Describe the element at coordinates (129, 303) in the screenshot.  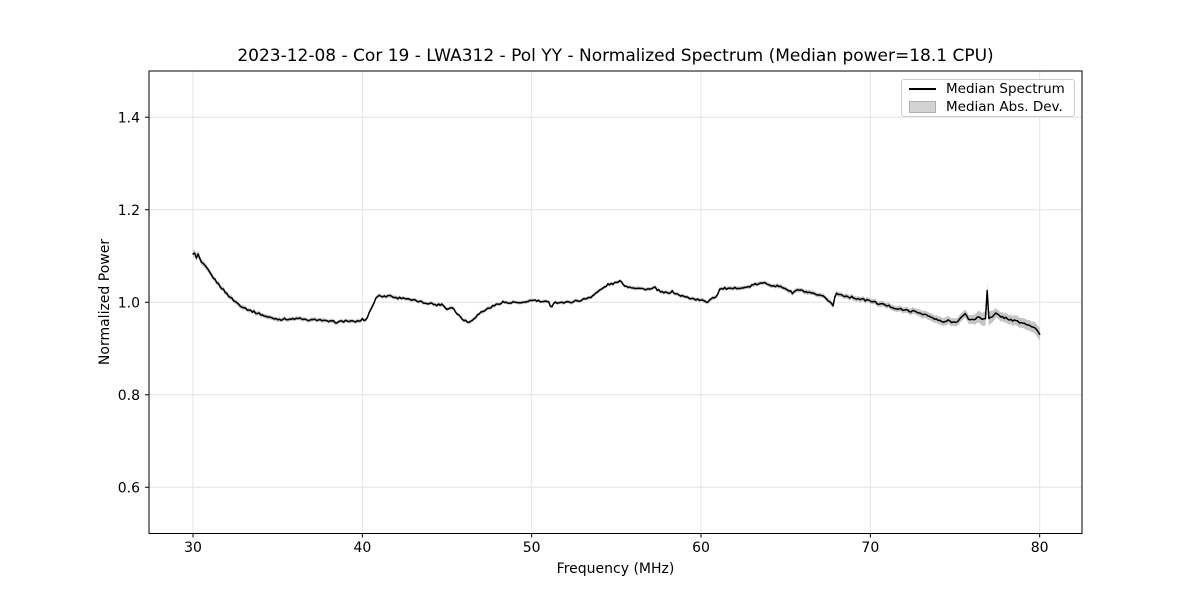
I see `y-tick-label: 1.0` at that location.